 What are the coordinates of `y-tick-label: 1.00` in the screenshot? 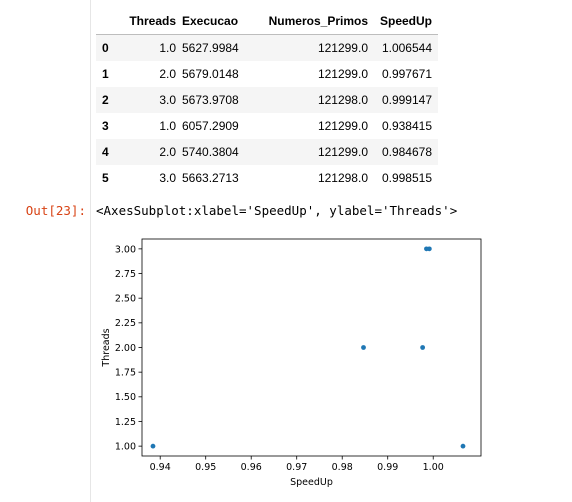 It's located at (125, 447).